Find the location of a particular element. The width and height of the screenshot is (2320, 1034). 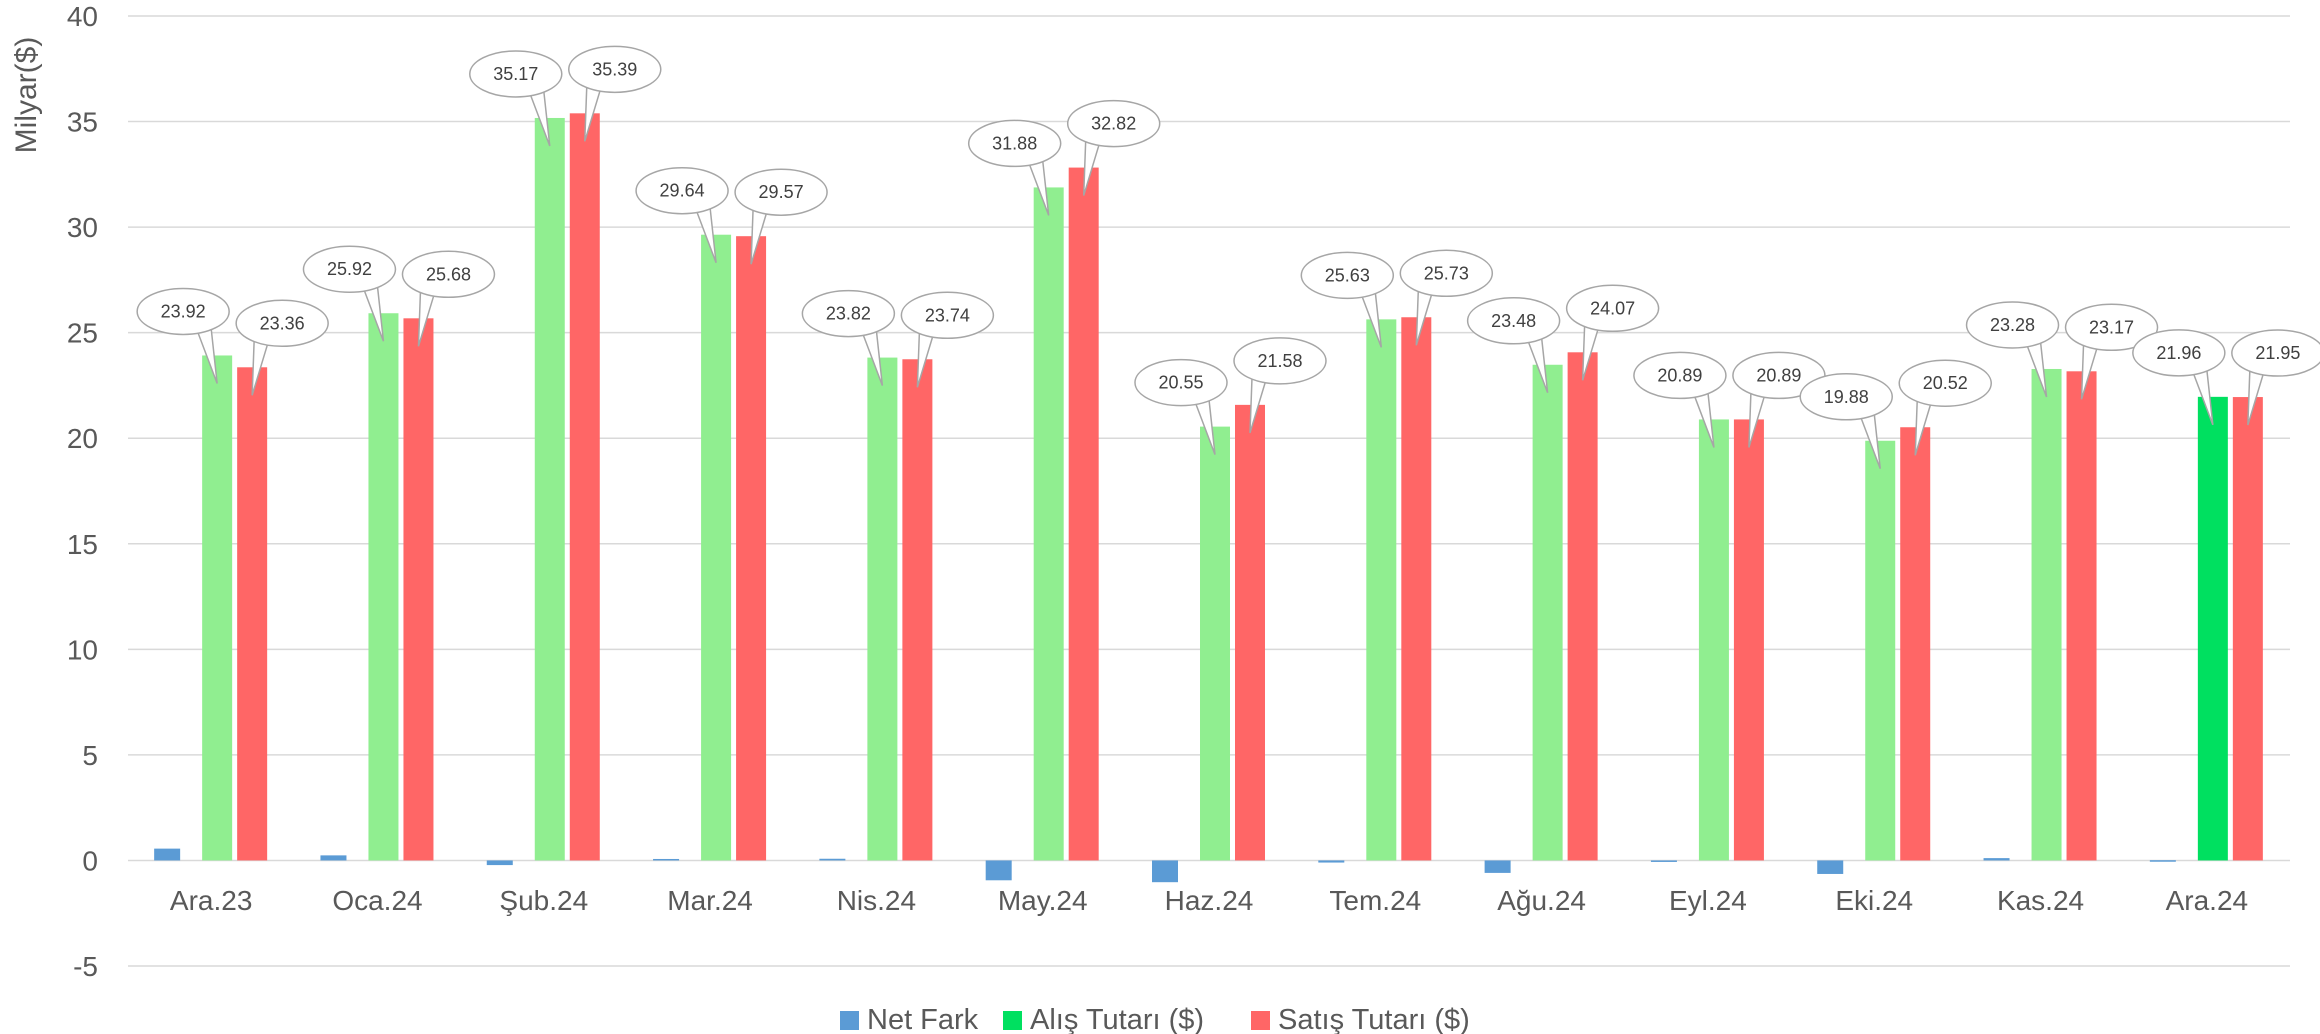

x-tick-label: Eki.24 is located at coordinates (1874, 900).